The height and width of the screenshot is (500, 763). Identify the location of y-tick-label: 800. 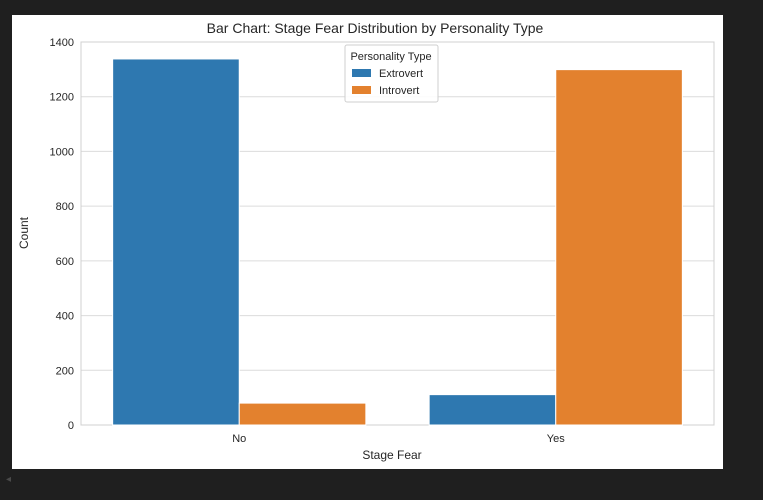
(65, 207).